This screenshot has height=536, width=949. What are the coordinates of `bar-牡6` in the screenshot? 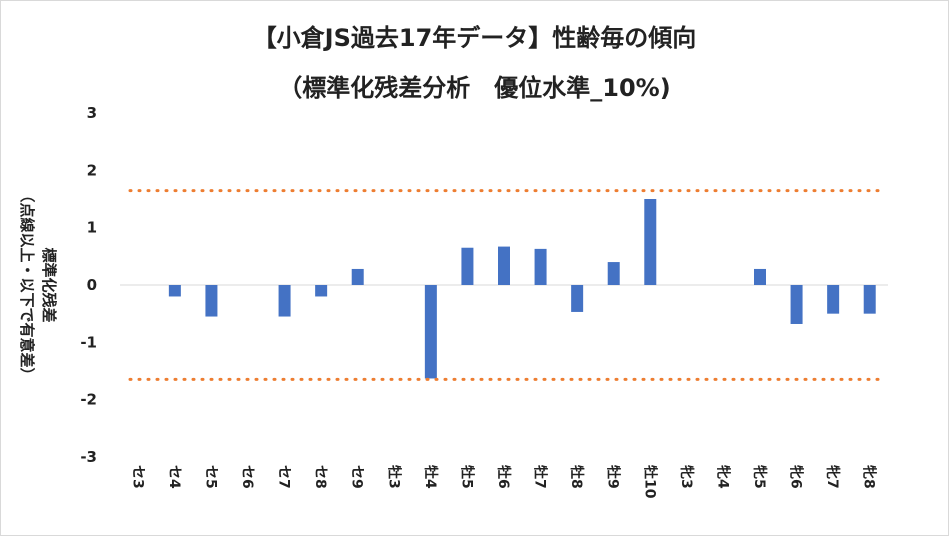 It's located at (504, 265).